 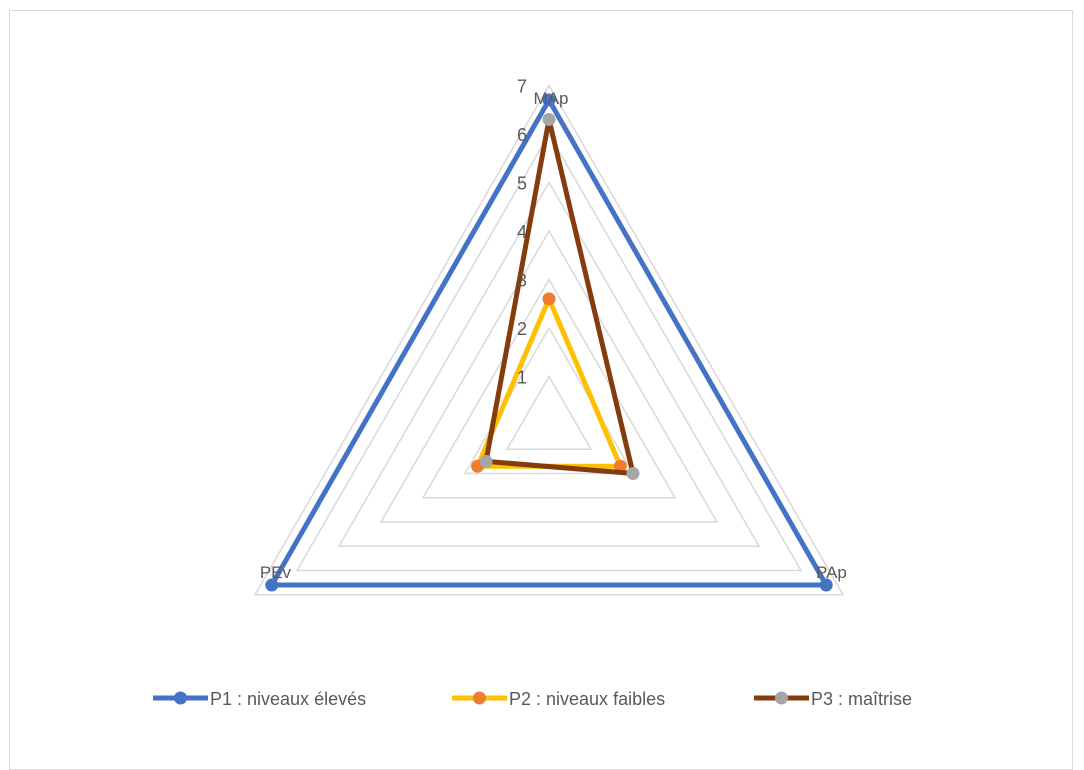 What do you see at coordinates (288, 699) in the screenshot?
I see `legend-label-1: P1 : niveaux élevés` at bounding box center [288, 699].